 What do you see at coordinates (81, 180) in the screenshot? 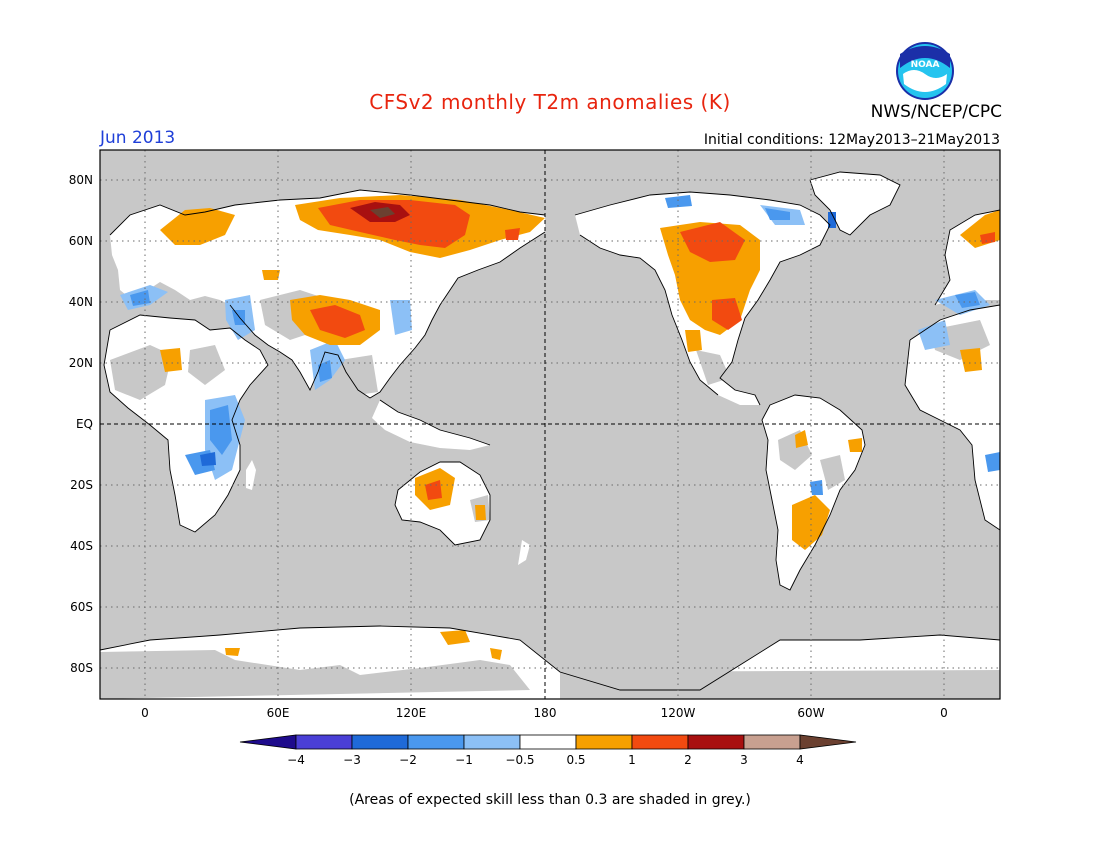
I see `lat-label: 80N` at bounding box center [81, 180].